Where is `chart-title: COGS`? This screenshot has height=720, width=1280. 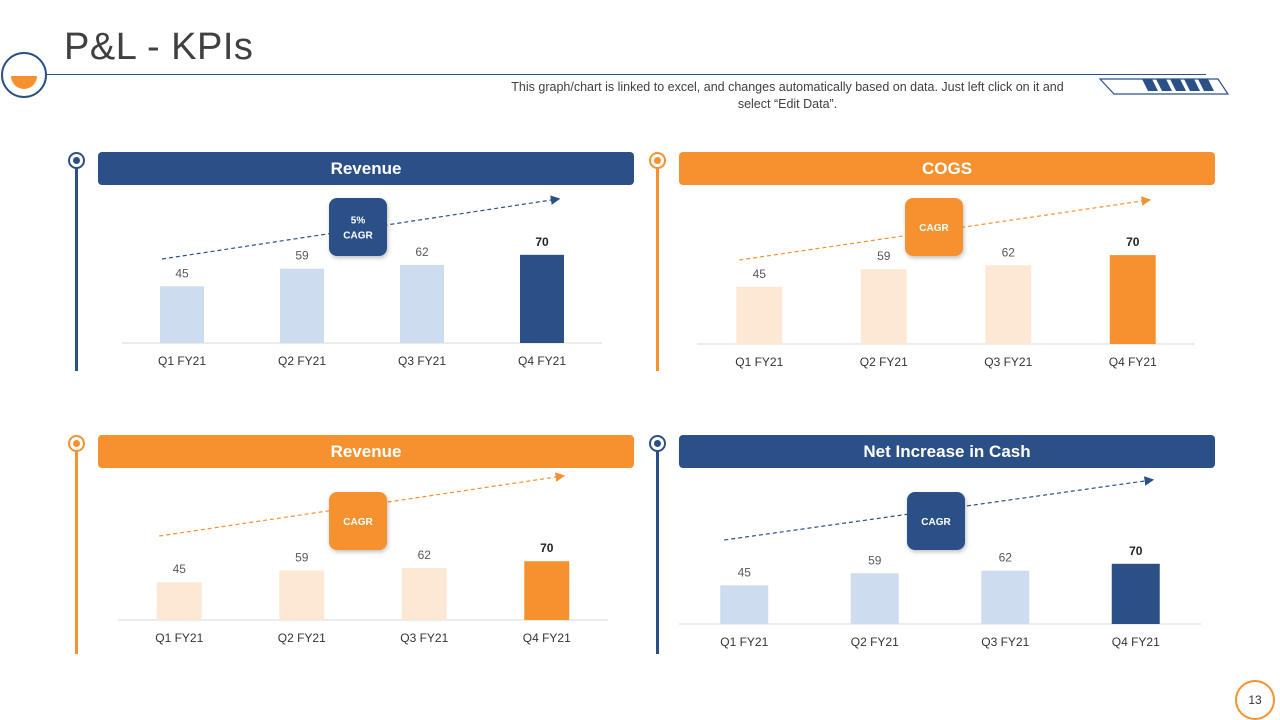 chart-title: COGS is located at coordinates (947, 168).